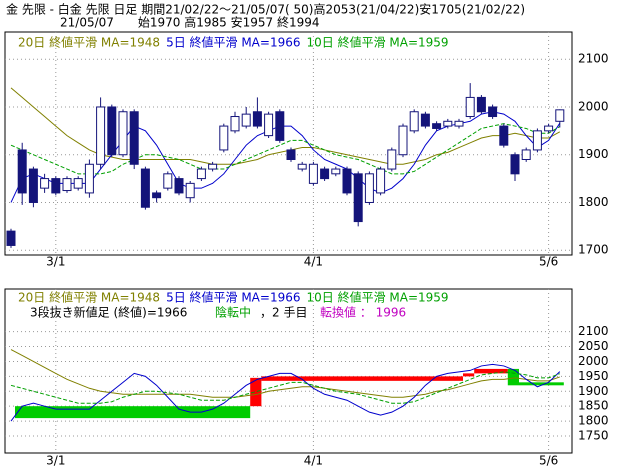 The height and width of the screenshot is (473, 624). What do you see at coordinates (593, 436) in the screenshot?
I see `y-tick-label: 1750` at bounding box center [593, 436].